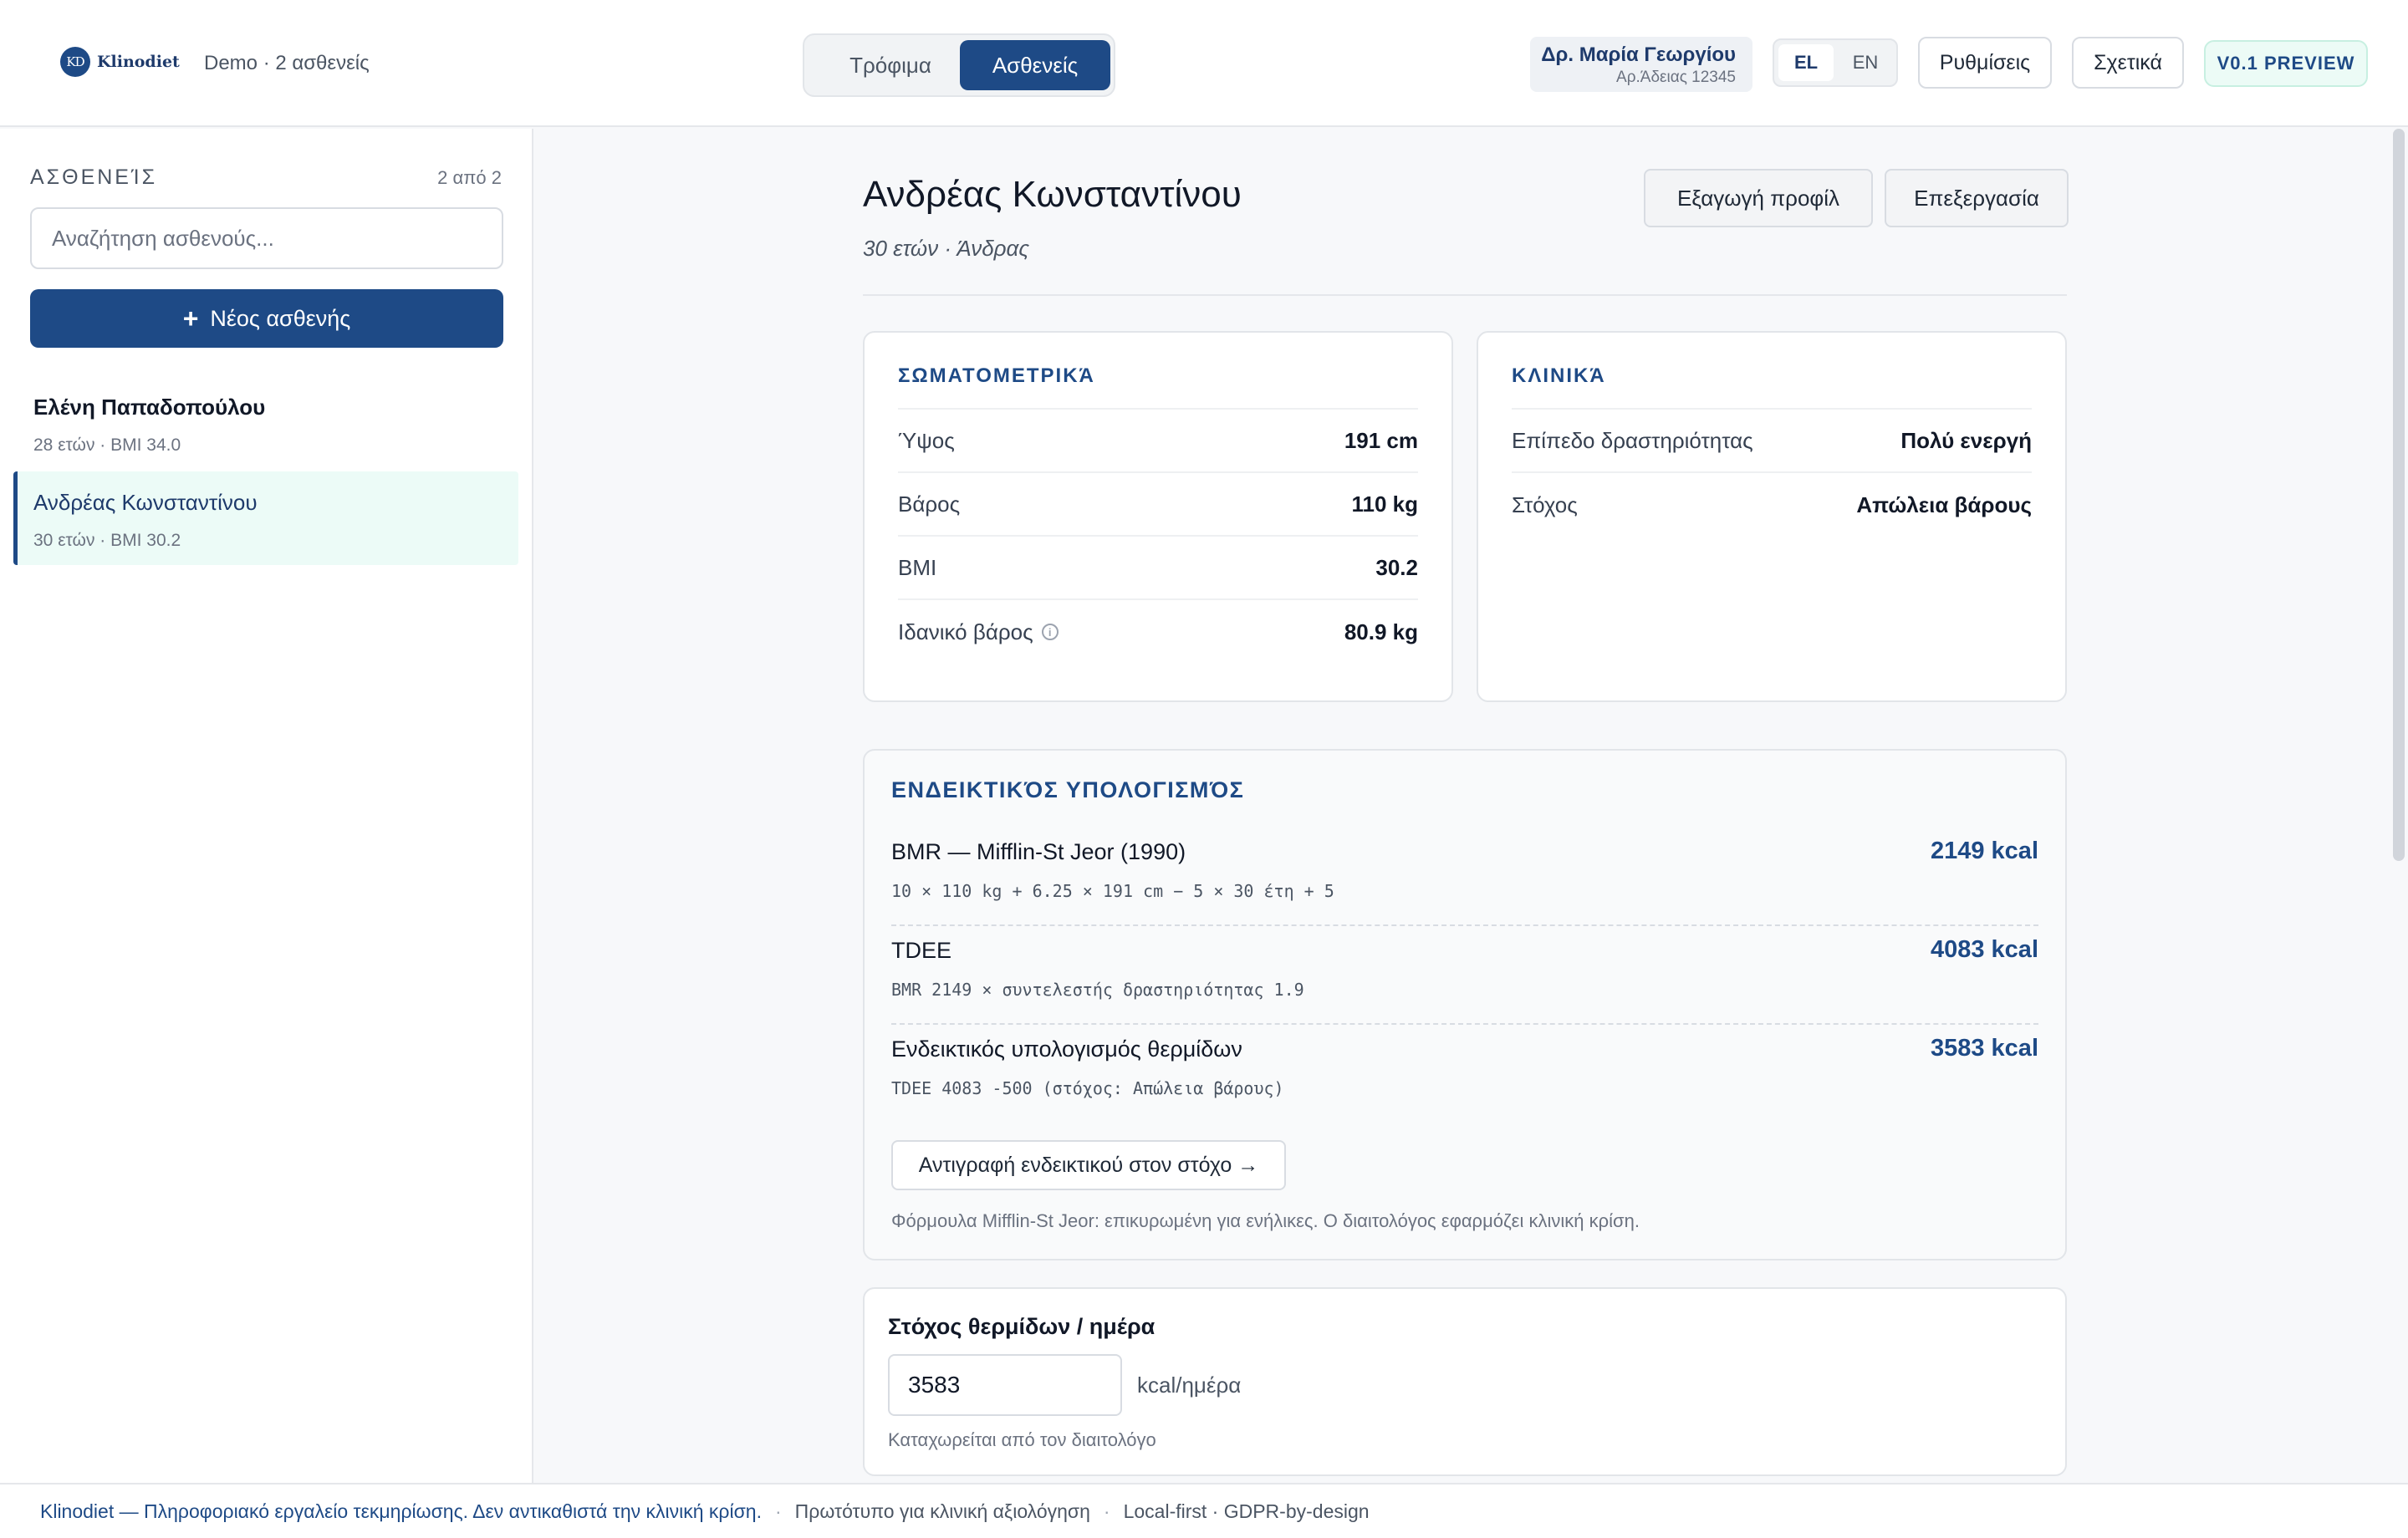 The image size is (2408, 1538). What do you see at coordinates (946, 248) in the screenshot?
I see `patient-subtitle: 30 ετών · Άνδρας` at bounding box center [946, 248].